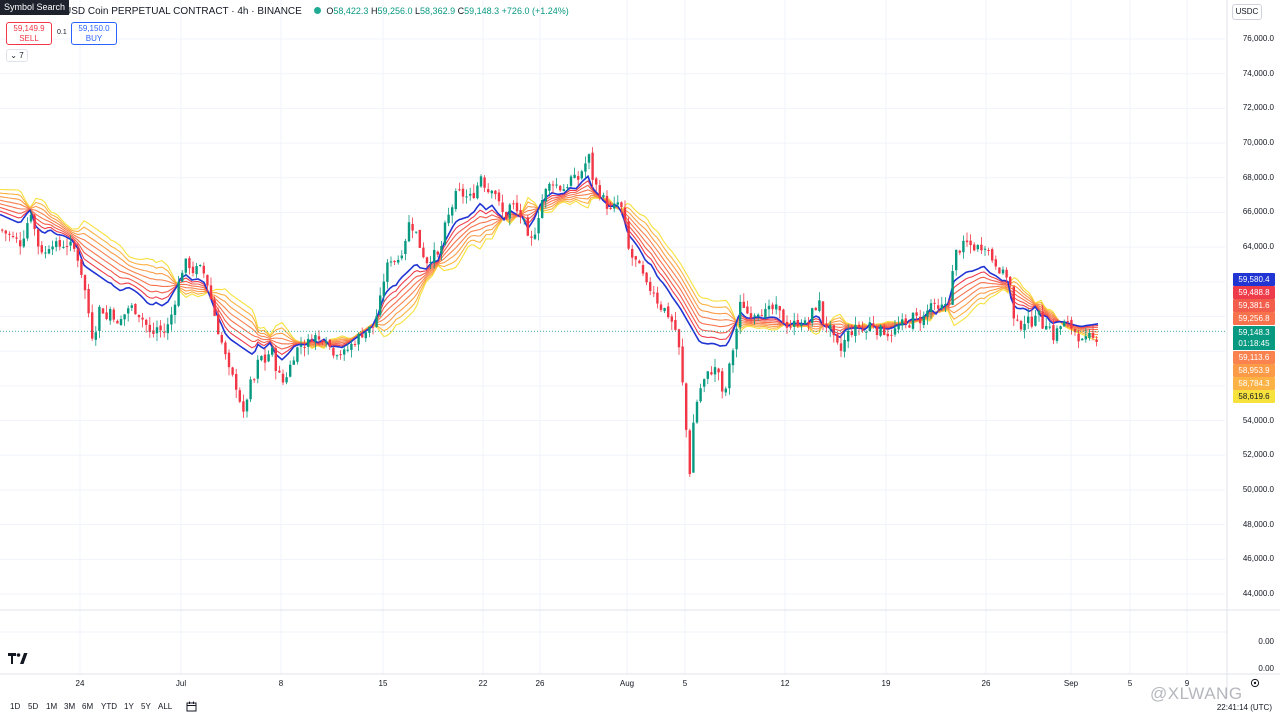  What do you see at coordinates (483, 683) in the screenshot?
I see `date-axis-tick: 22` at bounding box center [483, 683].